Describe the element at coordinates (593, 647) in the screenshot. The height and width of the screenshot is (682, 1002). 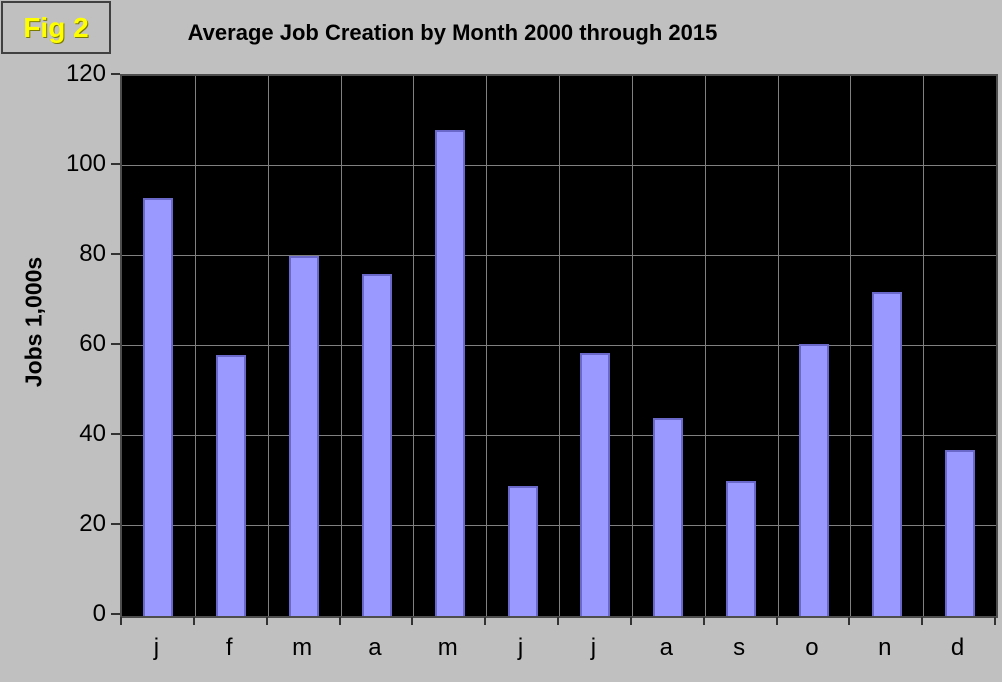
I see `x-tick-label-j-7: j` at that location.